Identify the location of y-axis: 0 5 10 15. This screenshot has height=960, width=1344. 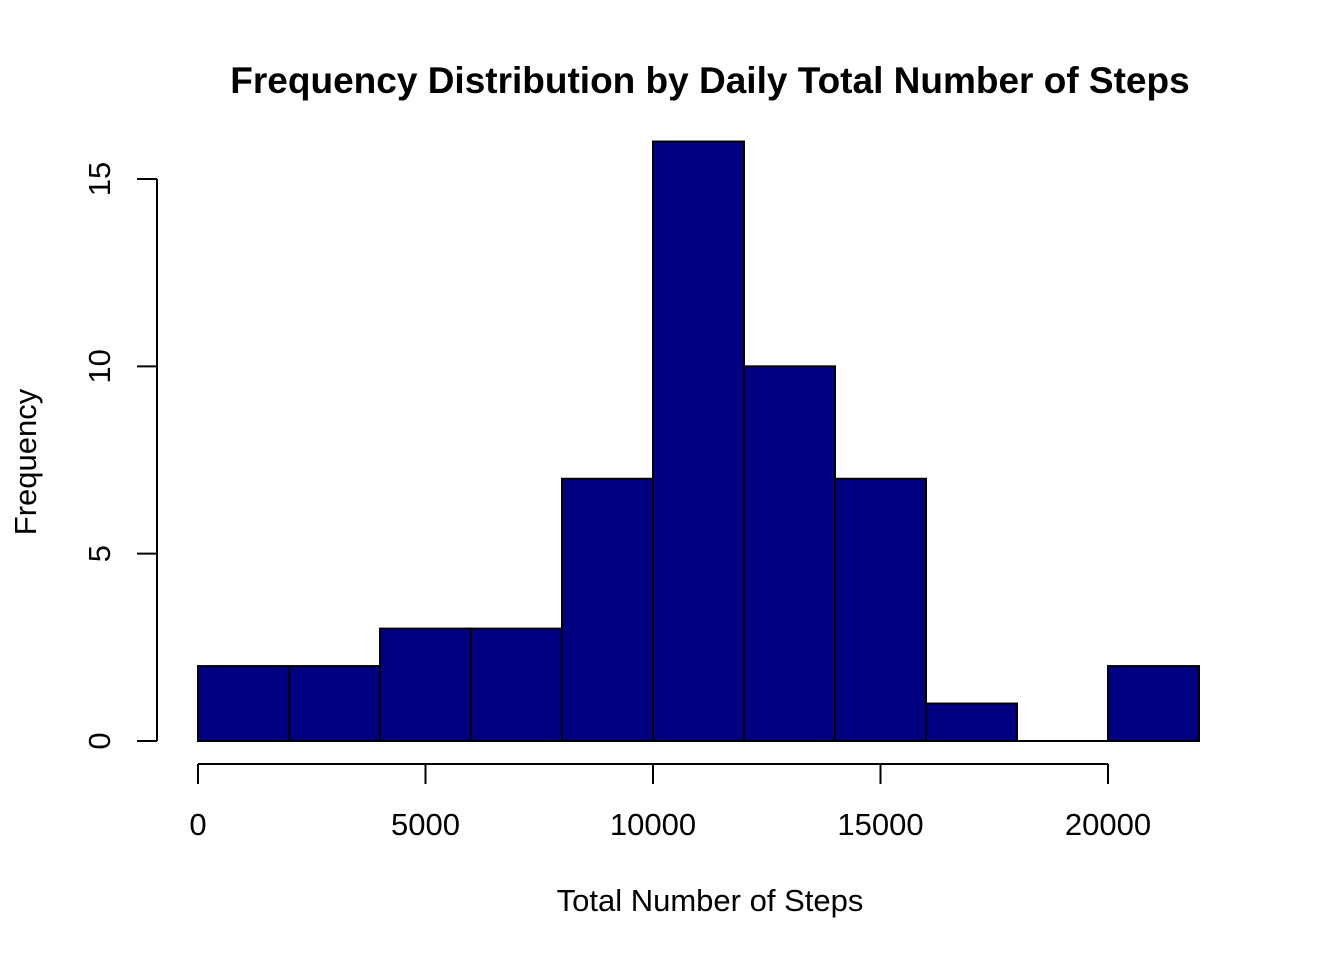
(120, 456).